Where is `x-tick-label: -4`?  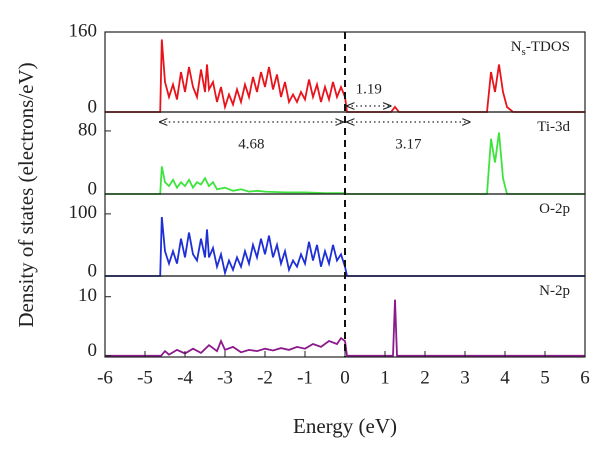
x-tick-label: -4 is located at coordinates (185, 377).